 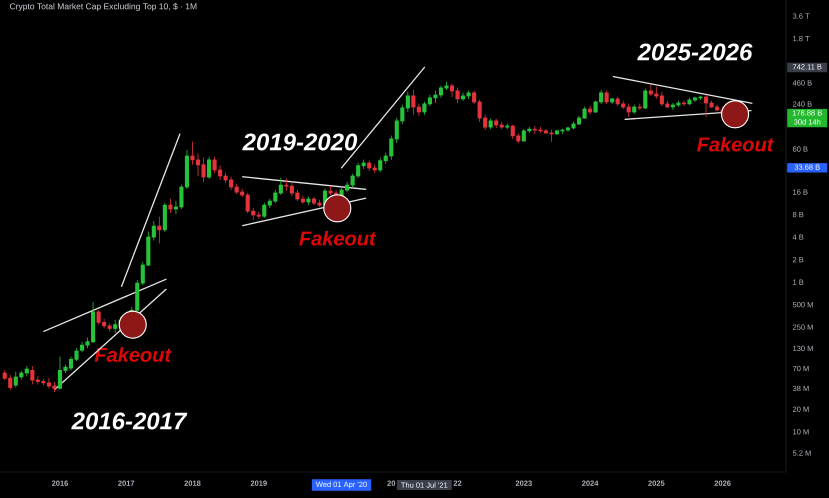 What do you see at coordinates (129, 421) in the screenshot?
I see `annotation: 2016-2017` at bounding box center [129, 421].